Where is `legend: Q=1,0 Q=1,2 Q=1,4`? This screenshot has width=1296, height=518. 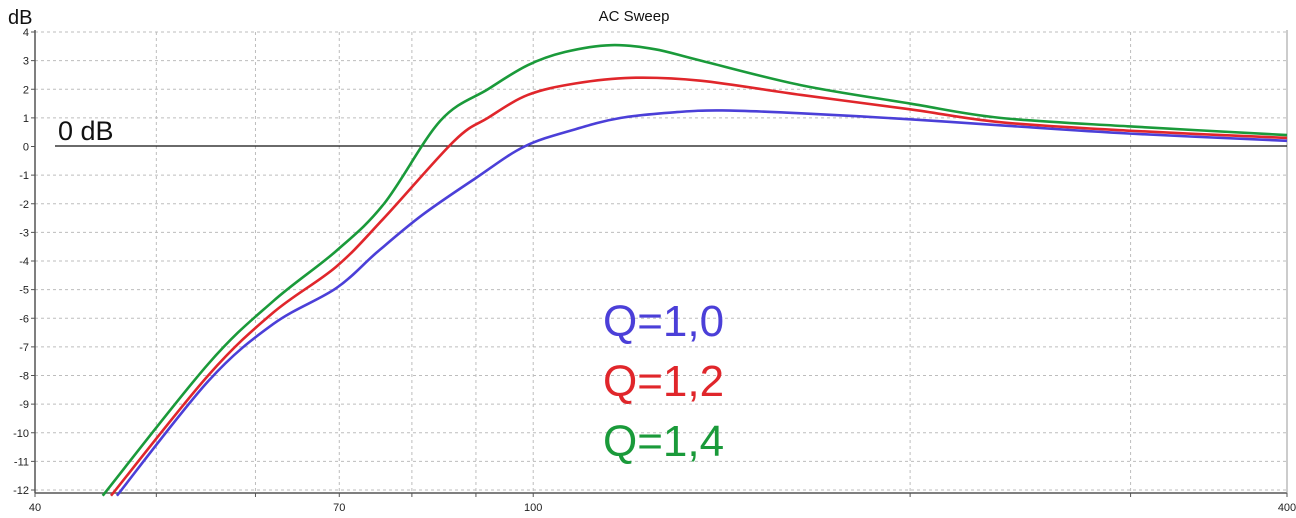 legend: Q=1,0 Q=1,2 Q=1,4 is located at coordinates (663, 381).